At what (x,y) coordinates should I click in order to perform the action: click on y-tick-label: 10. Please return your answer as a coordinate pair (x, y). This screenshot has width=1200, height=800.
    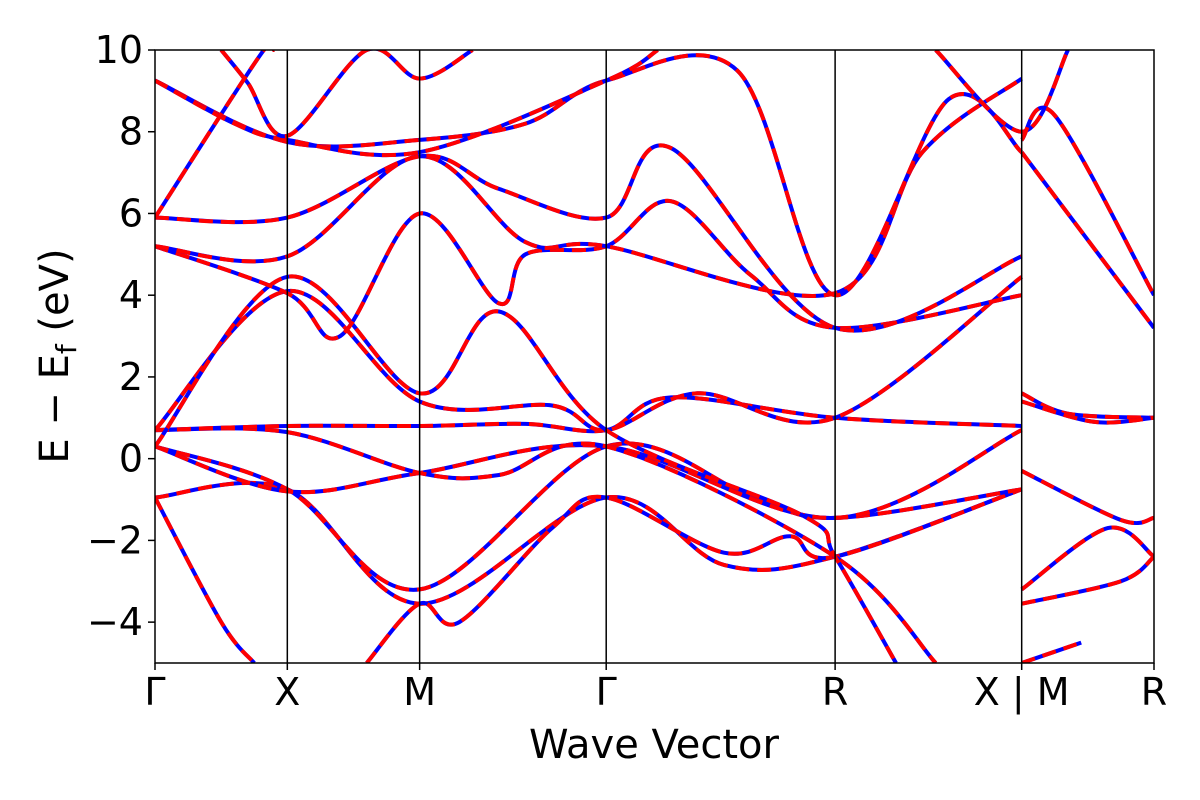
    Looking at the image, I should click on (119, 50).